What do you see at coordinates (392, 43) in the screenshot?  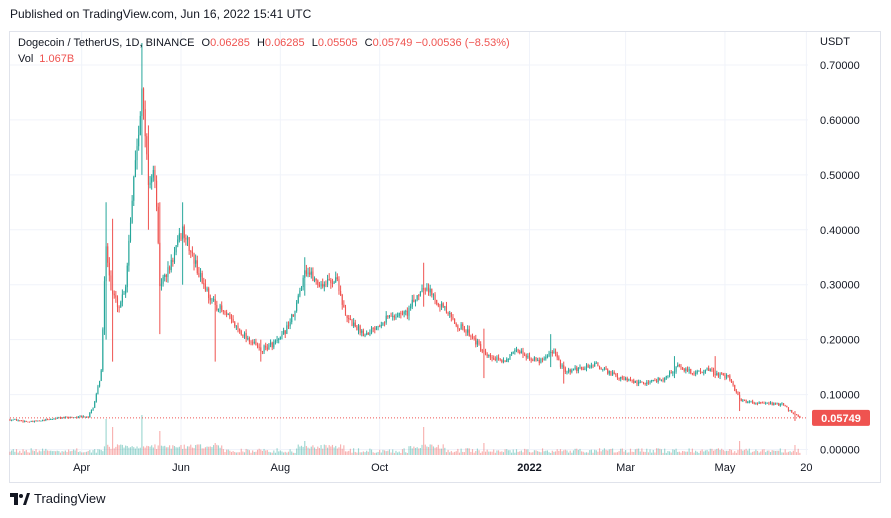 I see `close-value: 0.05749` at bounding box center [392, 43].